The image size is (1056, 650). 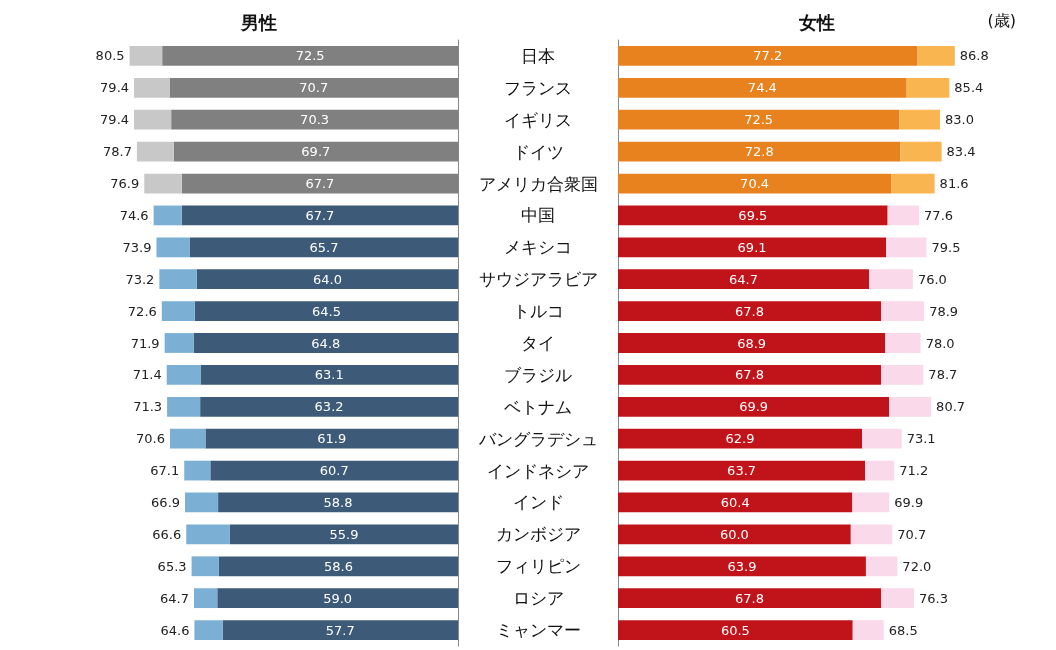 I want to click on data-label: 74.4, so click(x=762, y=88).